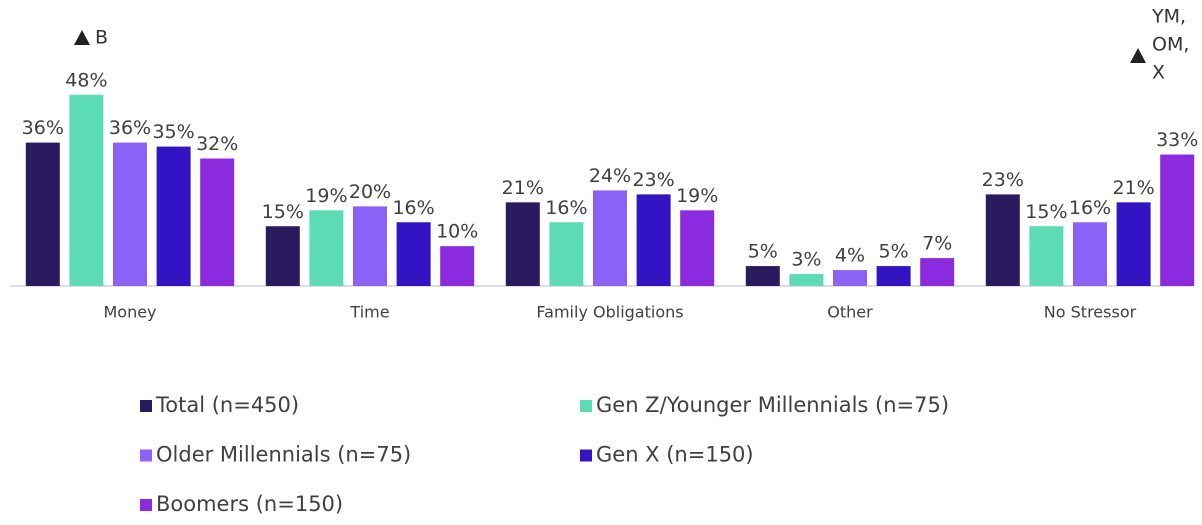  What do you see at coordinates (227, 405) in the screenshot?
I see `legend-label: Total (n=450)` at bounding box center [227, 405].